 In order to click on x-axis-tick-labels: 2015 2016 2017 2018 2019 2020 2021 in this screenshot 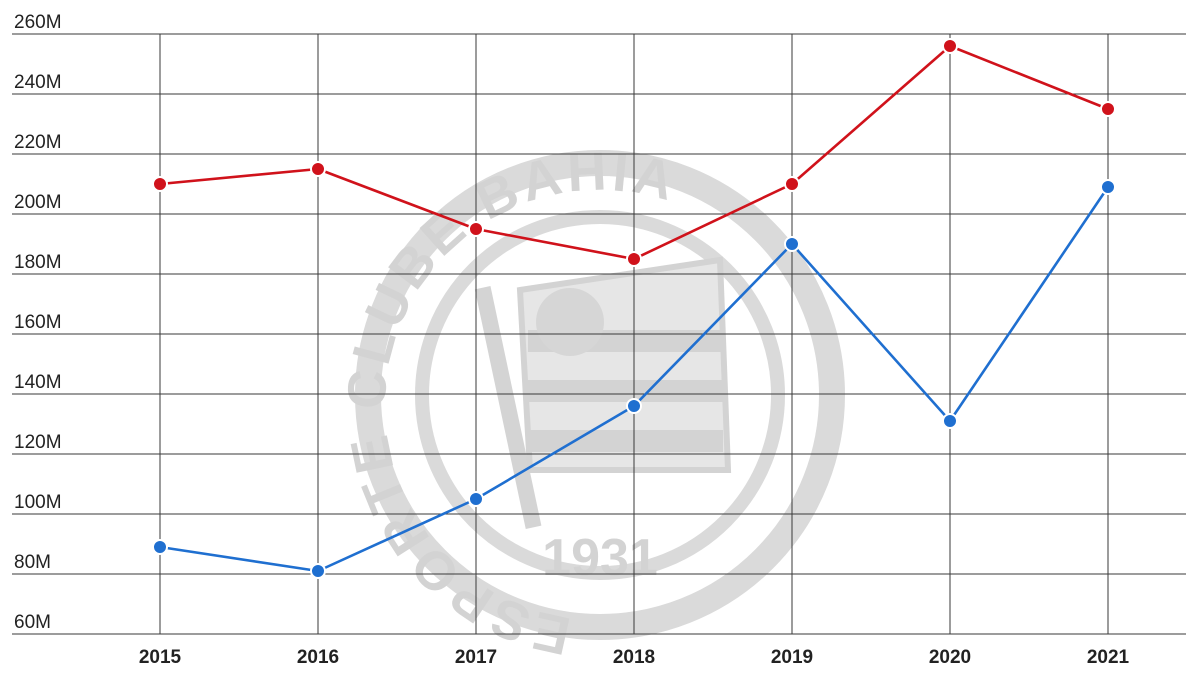, I will do `click(634, 657)`.